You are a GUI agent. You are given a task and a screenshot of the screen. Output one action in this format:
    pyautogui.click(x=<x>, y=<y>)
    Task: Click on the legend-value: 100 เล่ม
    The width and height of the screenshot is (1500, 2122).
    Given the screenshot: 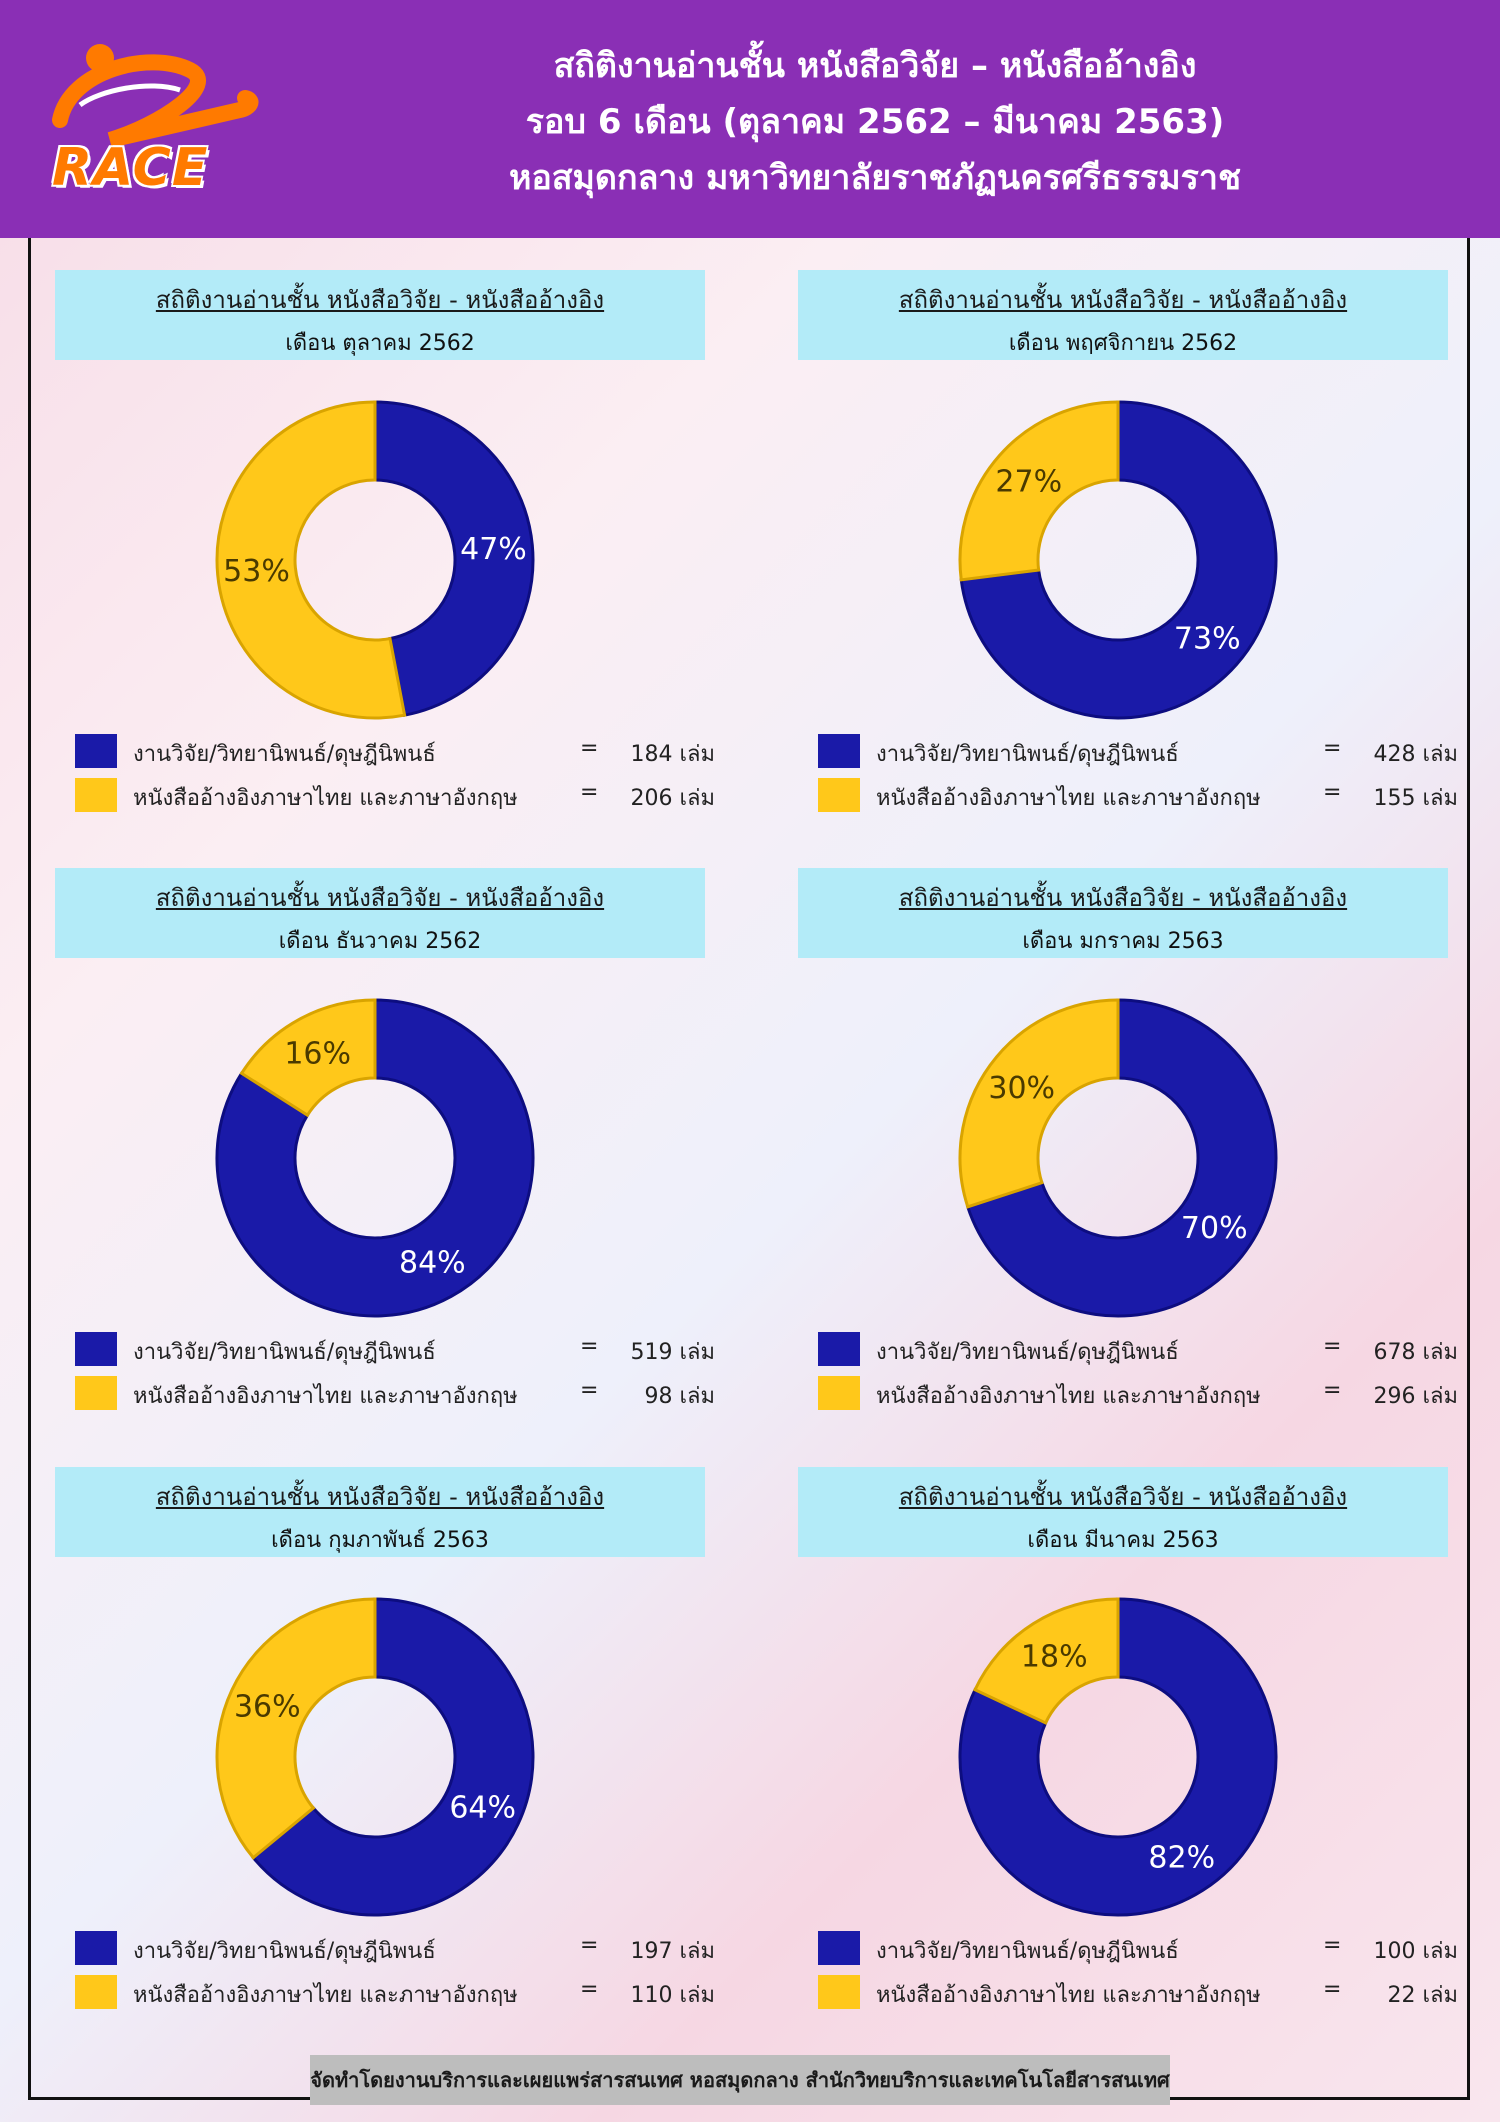 What is the action you would take?
    pyautogui.click(x=1416, y=1951)
    